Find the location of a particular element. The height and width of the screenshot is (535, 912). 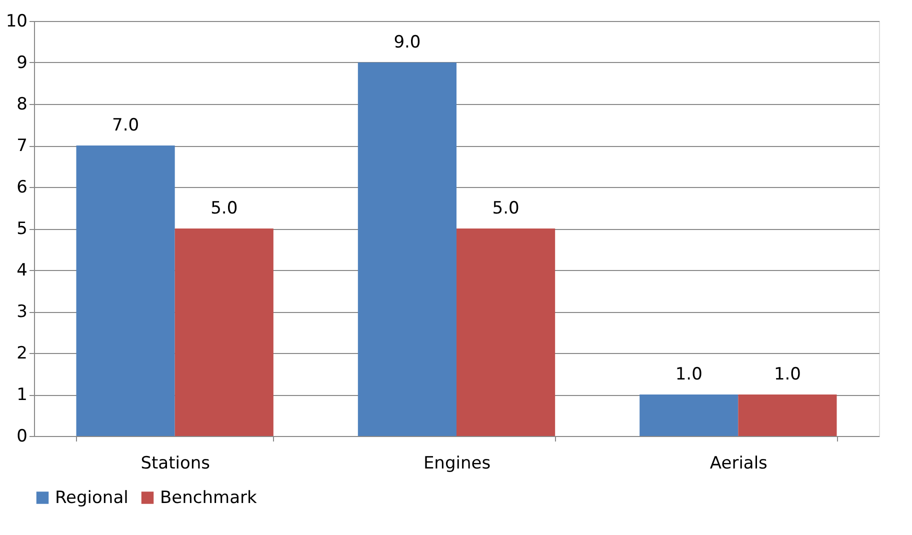

y-tick-label: 1 is located at coordinates (22, 395).